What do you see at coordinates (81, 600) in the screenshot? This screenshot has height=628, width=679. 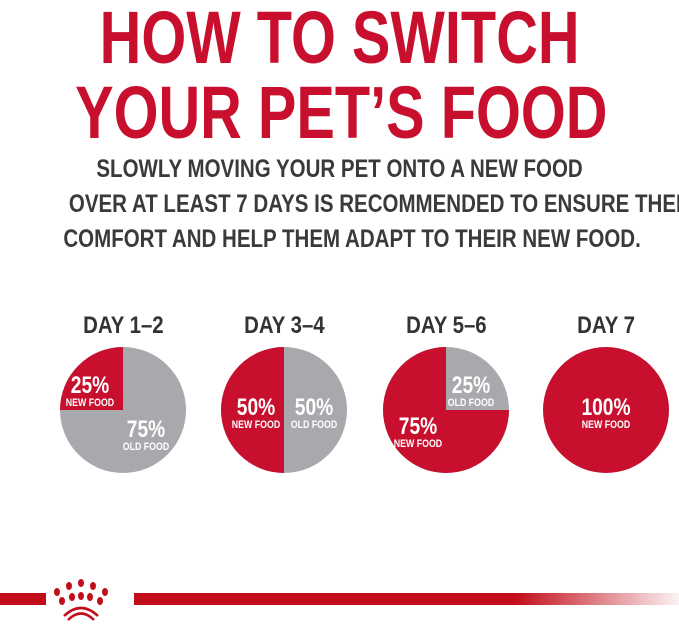 I see `royal-canin-crown-logo` at bounding box center [81, 600].